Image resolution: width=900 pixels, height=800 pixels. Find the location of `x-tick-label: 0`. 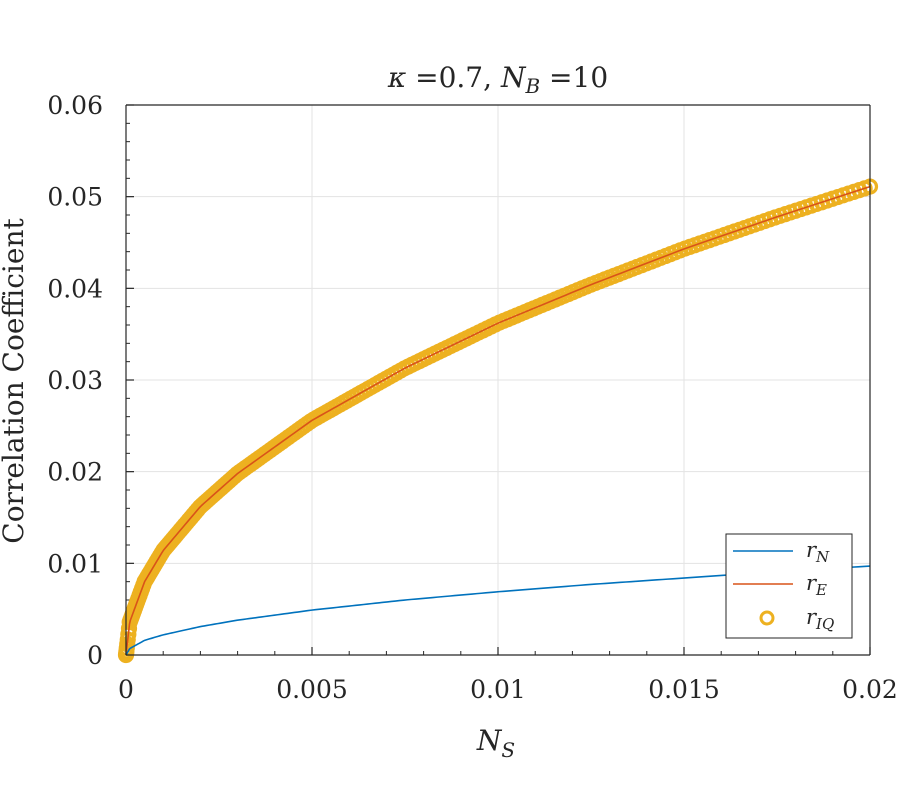

x-tick-label: 0 is located at coordinates (126, 689).